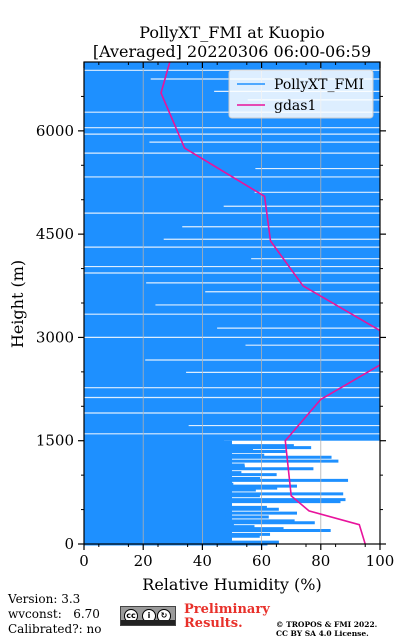  I want to click on calibrated-text: Calibrated?: no, so click(55, 629).